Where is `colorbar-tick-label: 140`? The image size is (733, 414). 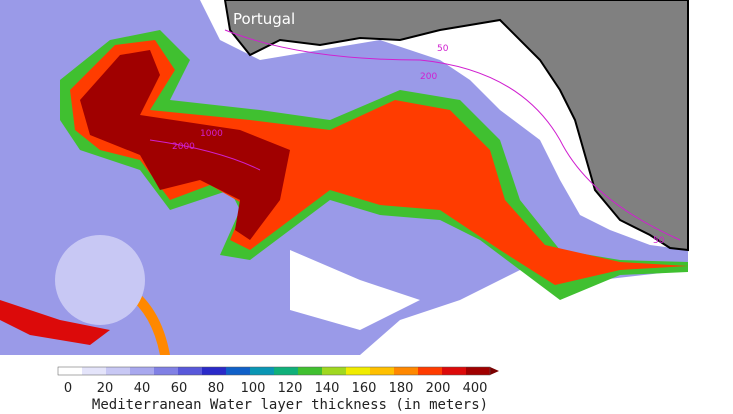
colorbar-tick-label: 140 is located at coordinates (327, 388).